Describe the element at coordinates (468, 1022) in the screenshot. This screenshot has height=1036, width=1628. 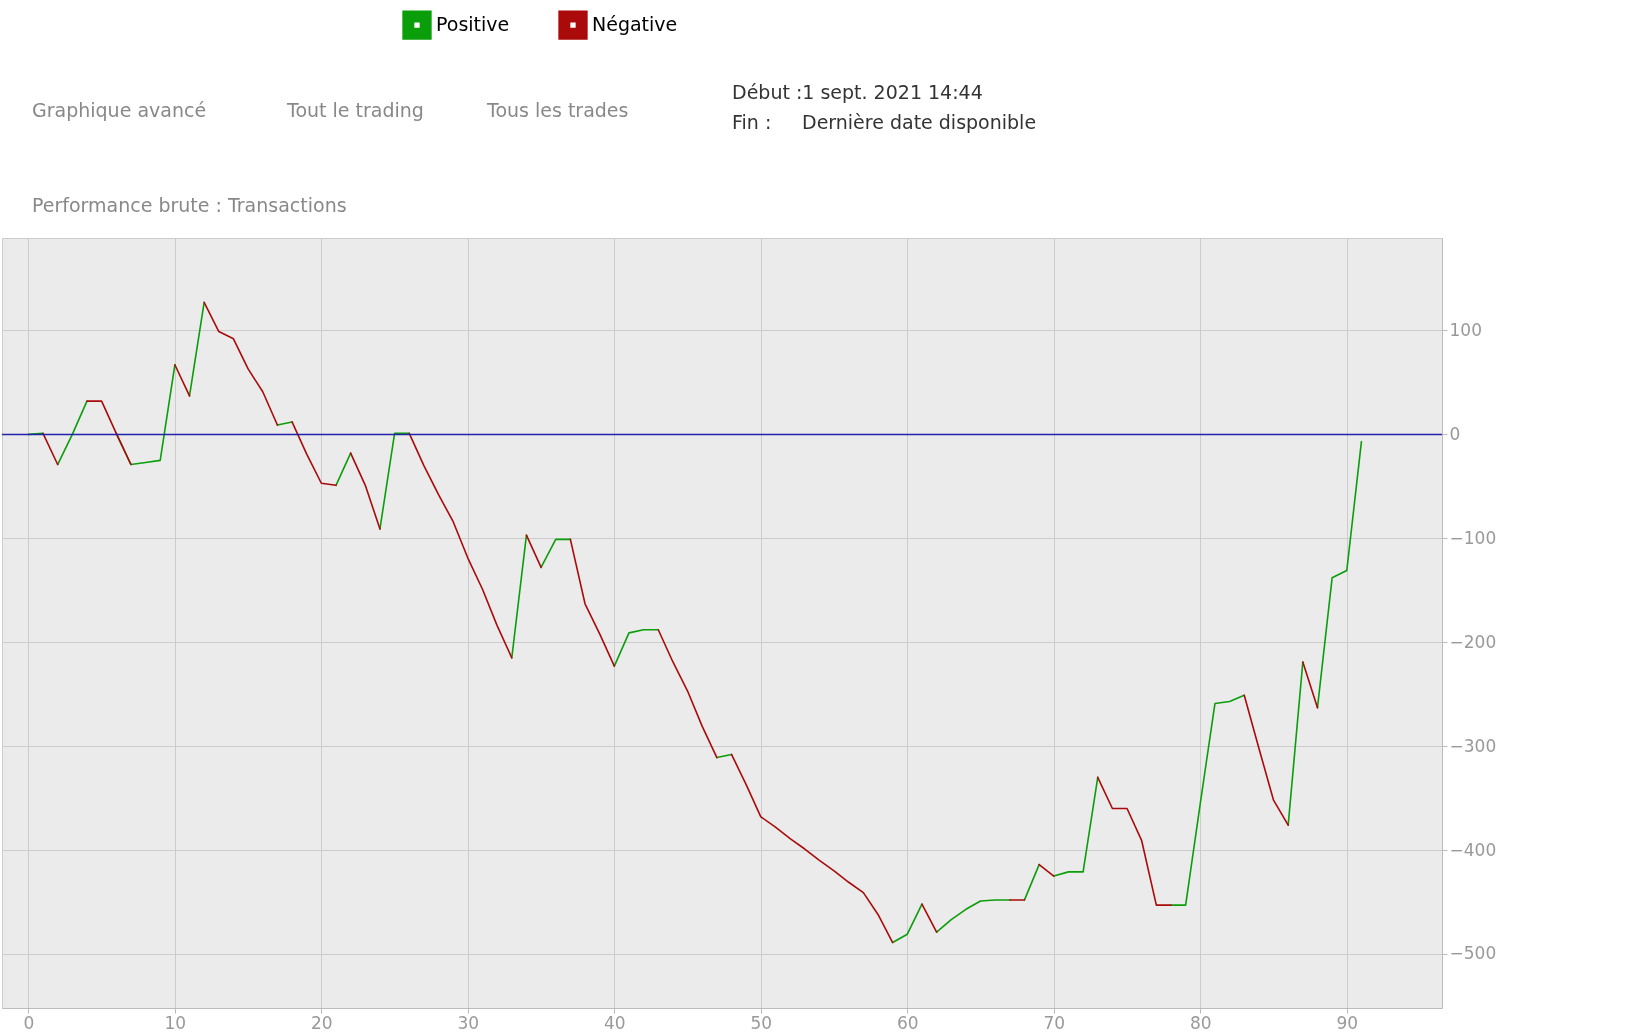
I see `x-tick-label: 30` at that location.